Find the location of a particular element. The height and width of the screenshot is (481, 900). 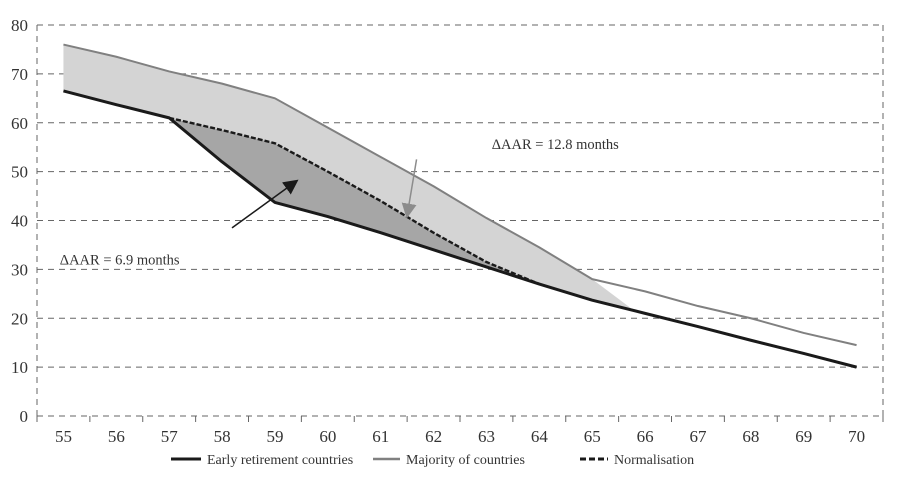

y-tick-label: 80 is located at coordinates (19, 25).